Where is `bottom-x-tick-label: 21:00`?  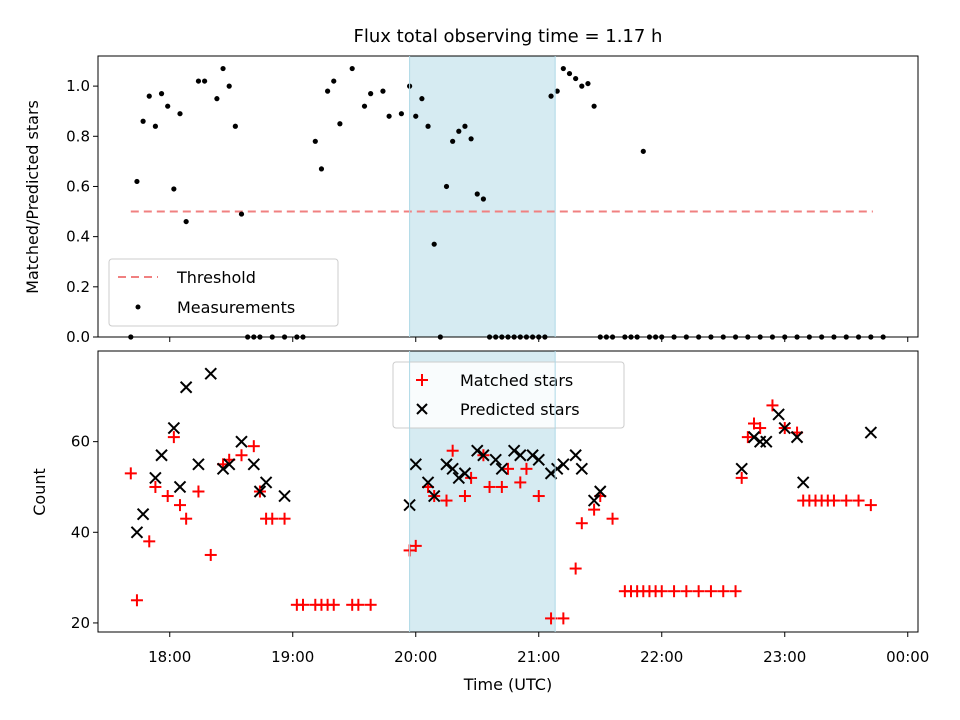
bottom-x-tick-label: 21:00 is located at coordinates (538, 657).